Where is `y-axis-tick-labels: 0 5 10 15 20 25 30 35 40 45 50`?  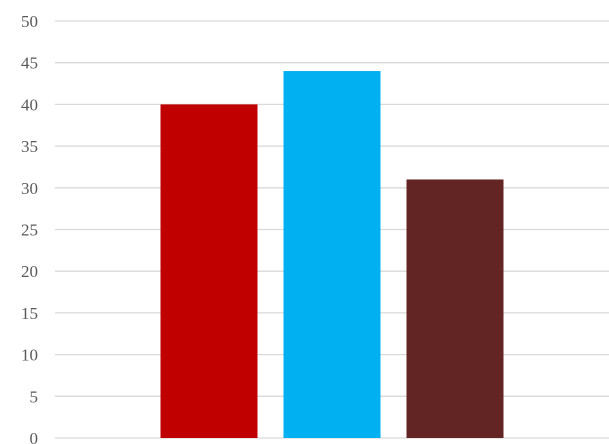
y-axis-tick-labels: 0 5 10 15 20 25 30 35 40 45 50 is located at coordinates (29, 228).